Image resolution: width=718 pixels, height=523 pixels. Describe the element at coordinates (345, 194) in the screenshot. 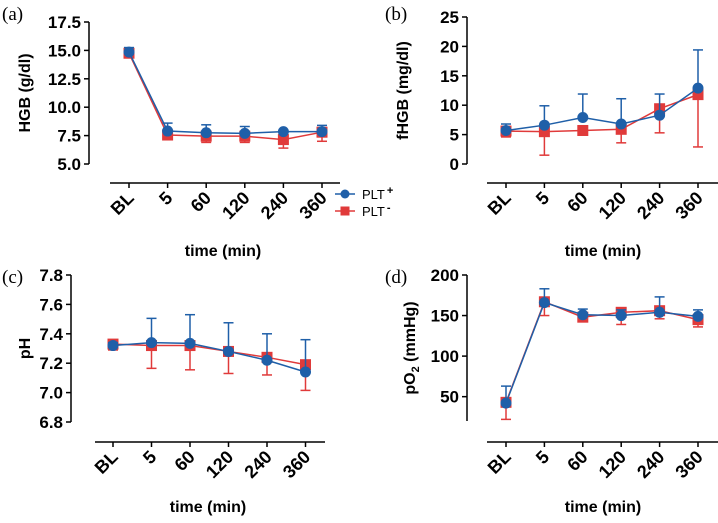

I see `legend-marker-plus` at that location.